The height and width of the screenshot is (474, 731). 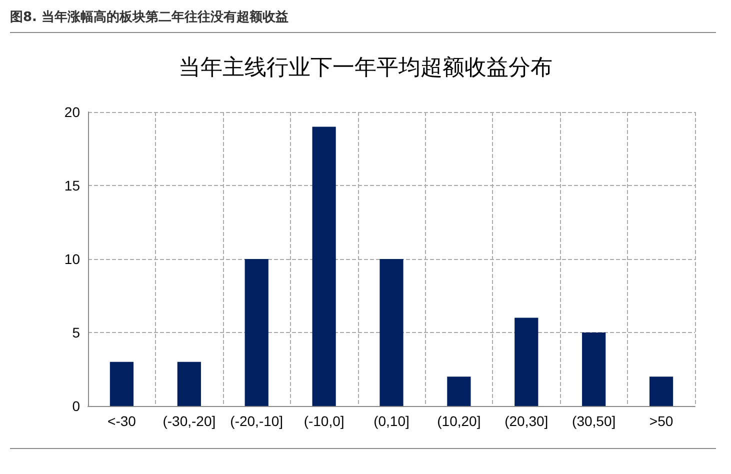 What do you see at coordinates (122, 421) in the screenshot?
I see `x-tick-label: <-30` at bounding box center [122, 421].